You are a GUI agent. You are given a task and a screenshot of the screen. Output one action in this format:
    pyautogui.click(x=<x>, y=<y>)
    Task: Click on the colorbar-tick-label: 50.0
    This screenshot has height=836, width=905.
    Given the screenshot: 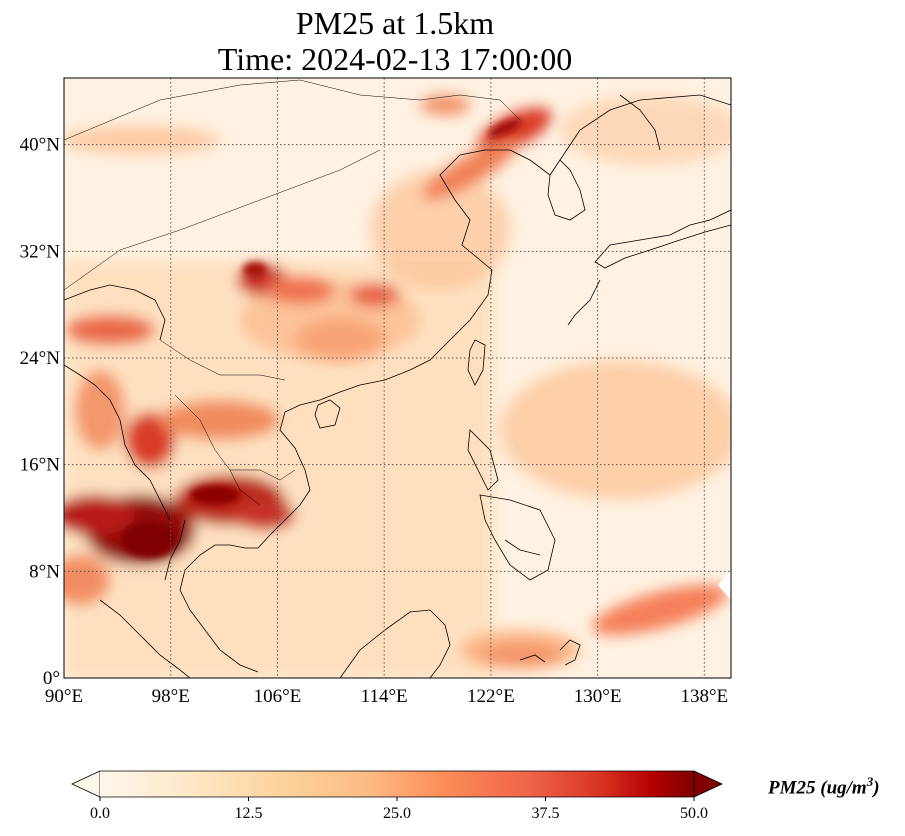 What is the action you would take?
    pyautogui.click(x=694, y=813)
    